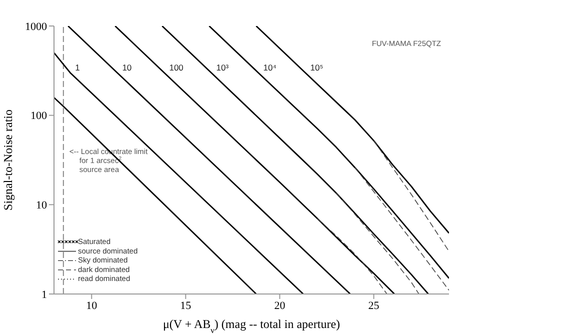 The image size is (572, 334). Describe the element at coordinates (42, 206) in the screenshot. I see `y-tick-label: 10` at that location.